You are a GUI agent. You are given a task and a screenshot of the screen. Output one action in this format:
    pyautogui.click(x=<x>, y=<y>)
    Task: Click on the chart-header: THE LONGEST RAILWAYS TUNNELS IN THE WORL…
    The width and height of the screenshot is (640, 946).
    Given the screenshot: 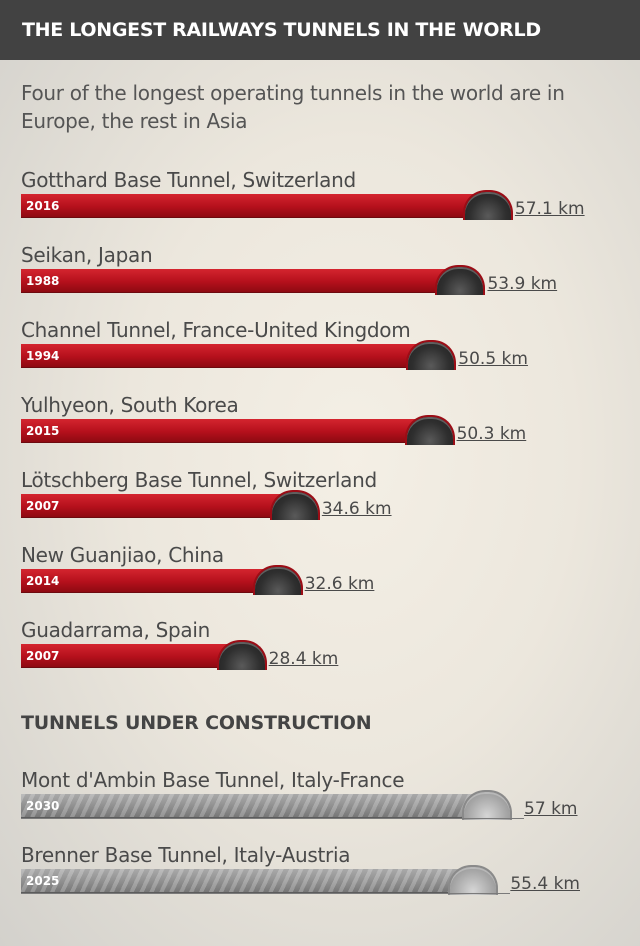 What is the action you would take?
    pyautogui.click(x=320, y=30)
    